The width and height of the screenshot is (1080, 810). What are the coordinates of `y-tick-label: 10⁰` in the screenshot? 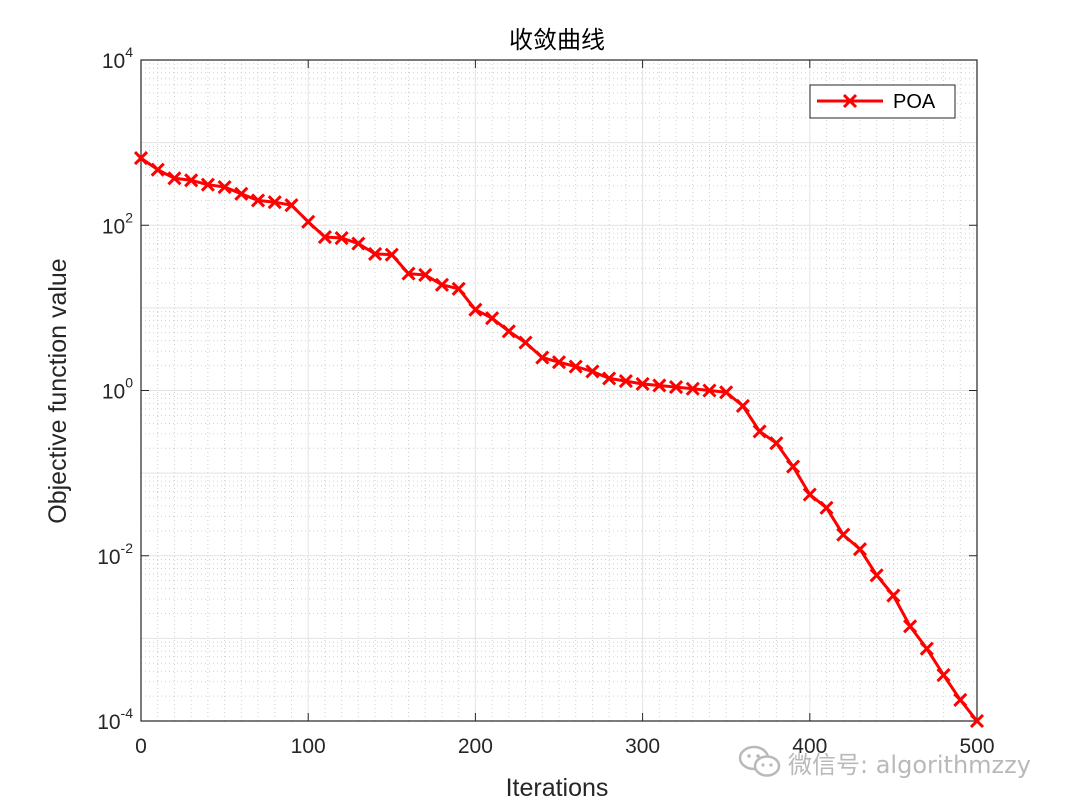 It's located at (117, 389).